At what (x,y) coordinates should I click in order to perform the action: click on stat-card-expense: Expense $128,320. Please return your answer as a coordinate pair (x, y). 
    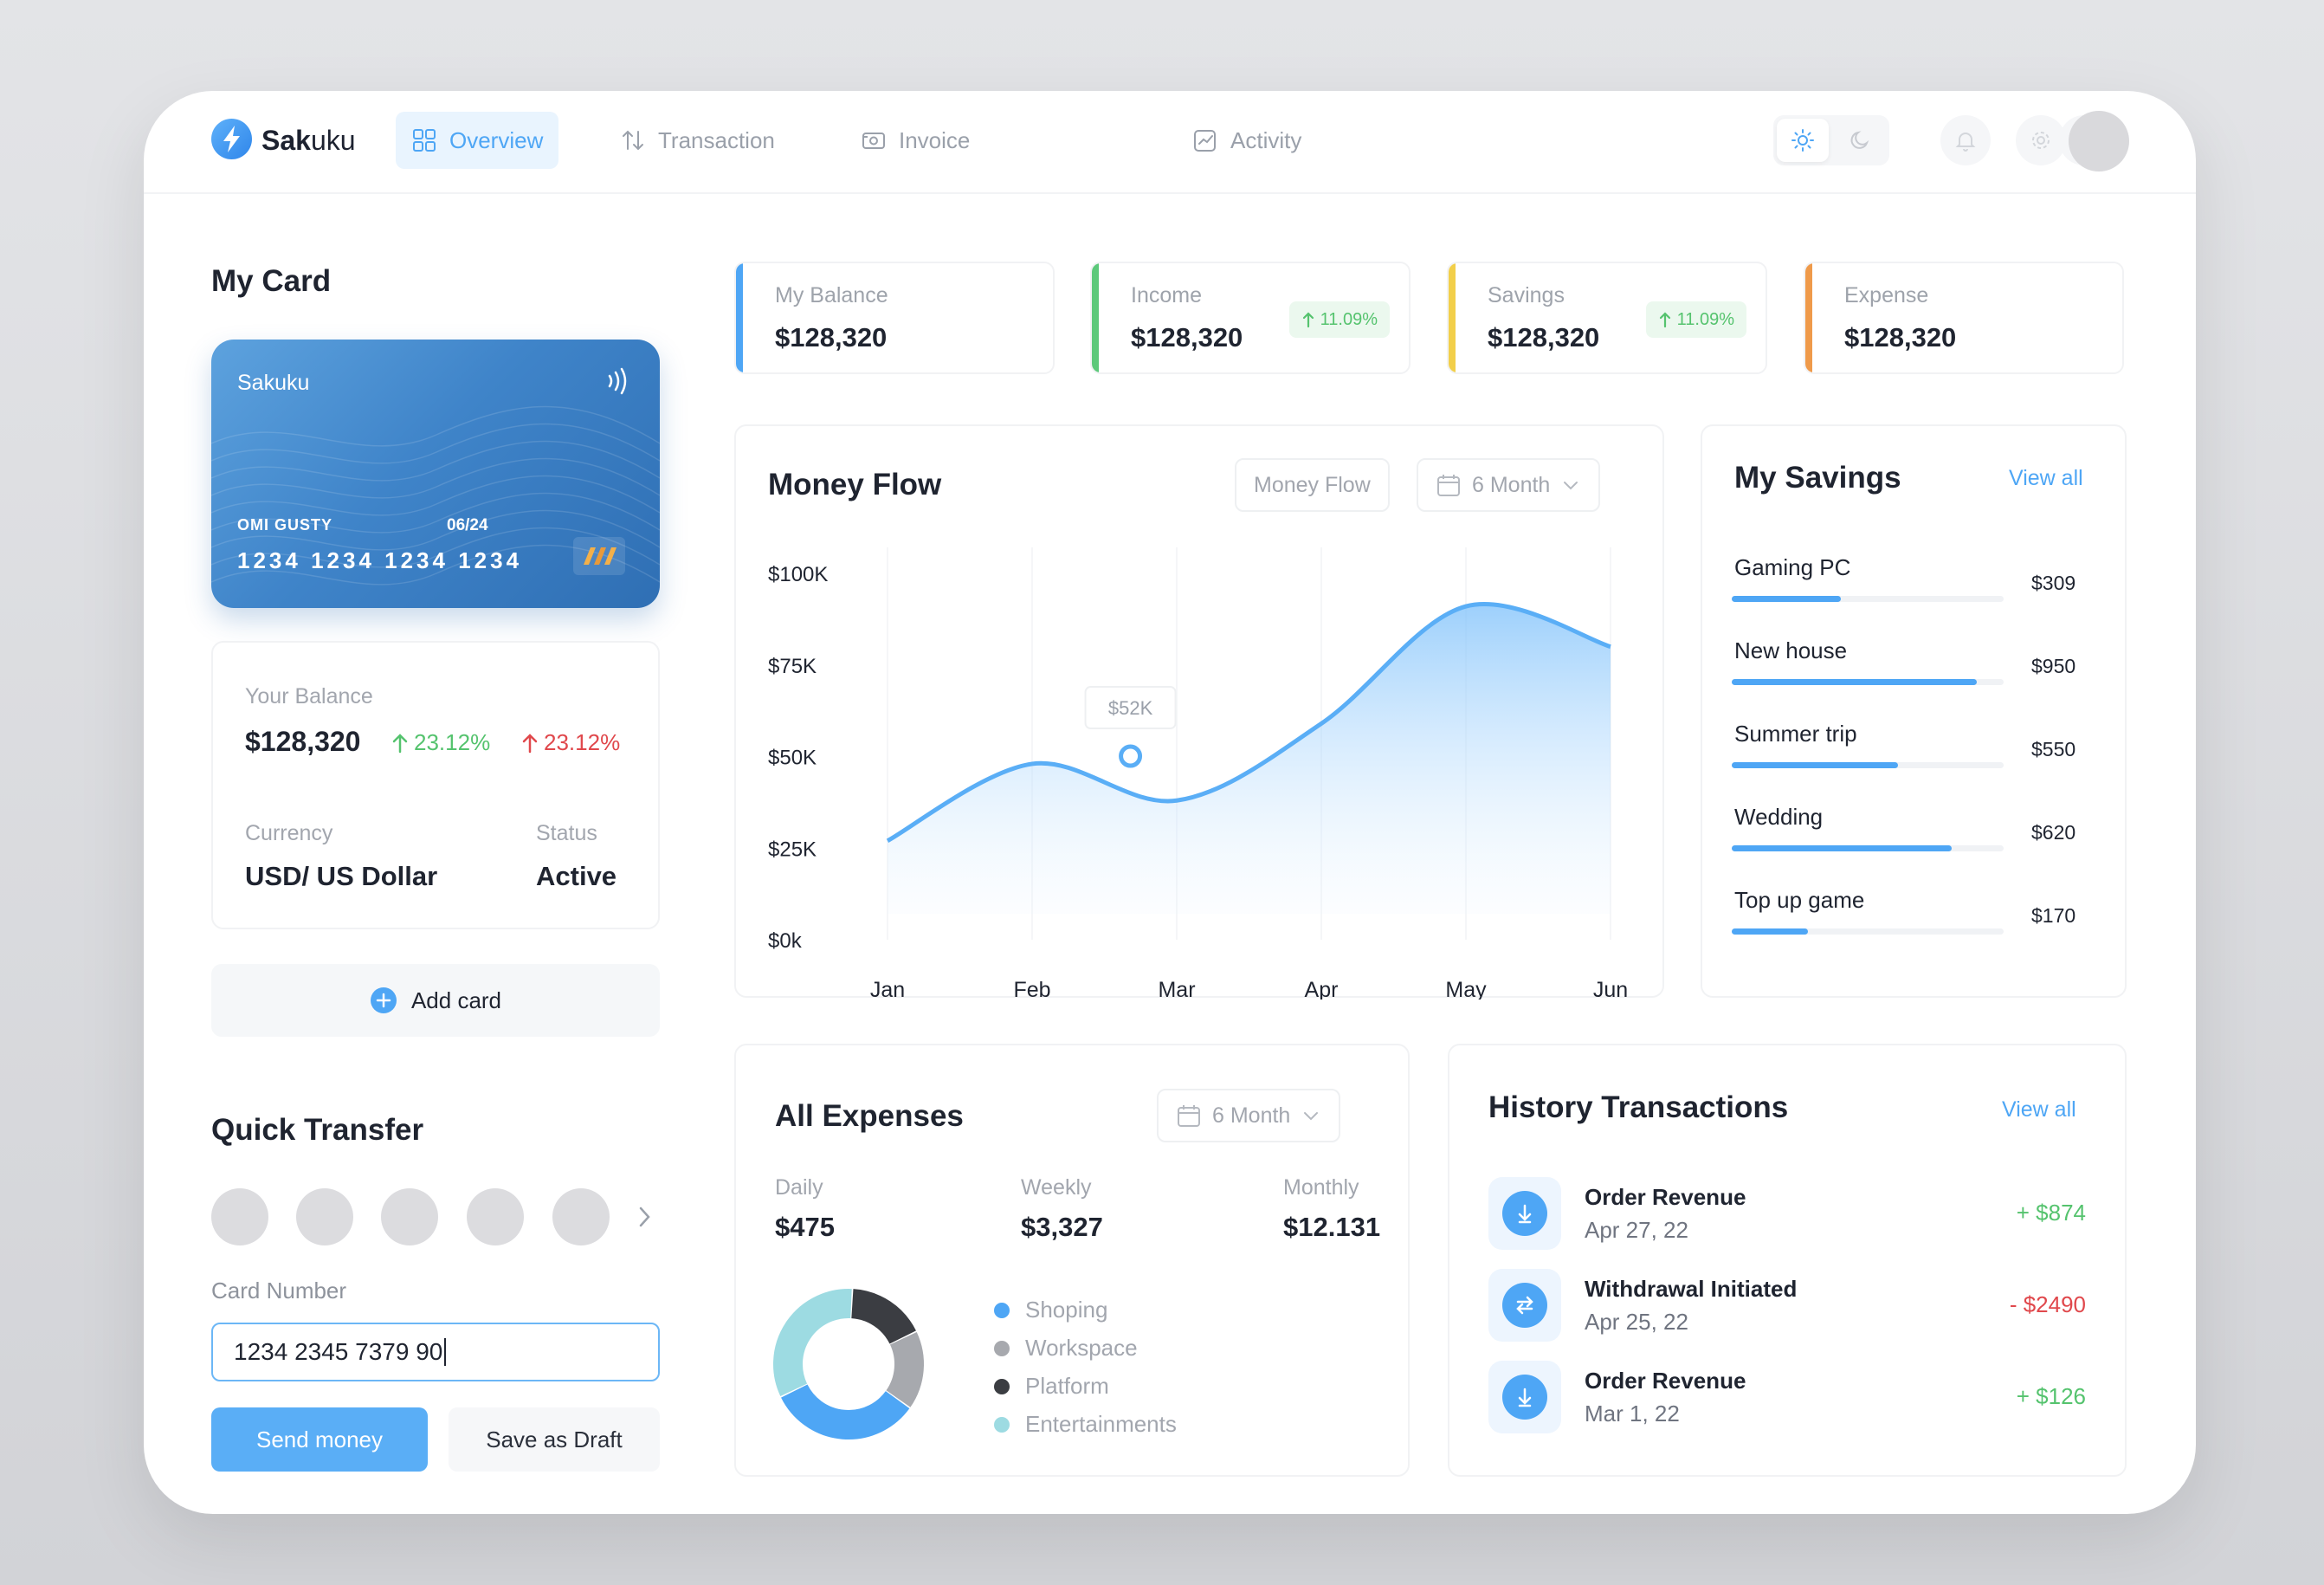
    Looking at the image, I should click on (1964, 318).